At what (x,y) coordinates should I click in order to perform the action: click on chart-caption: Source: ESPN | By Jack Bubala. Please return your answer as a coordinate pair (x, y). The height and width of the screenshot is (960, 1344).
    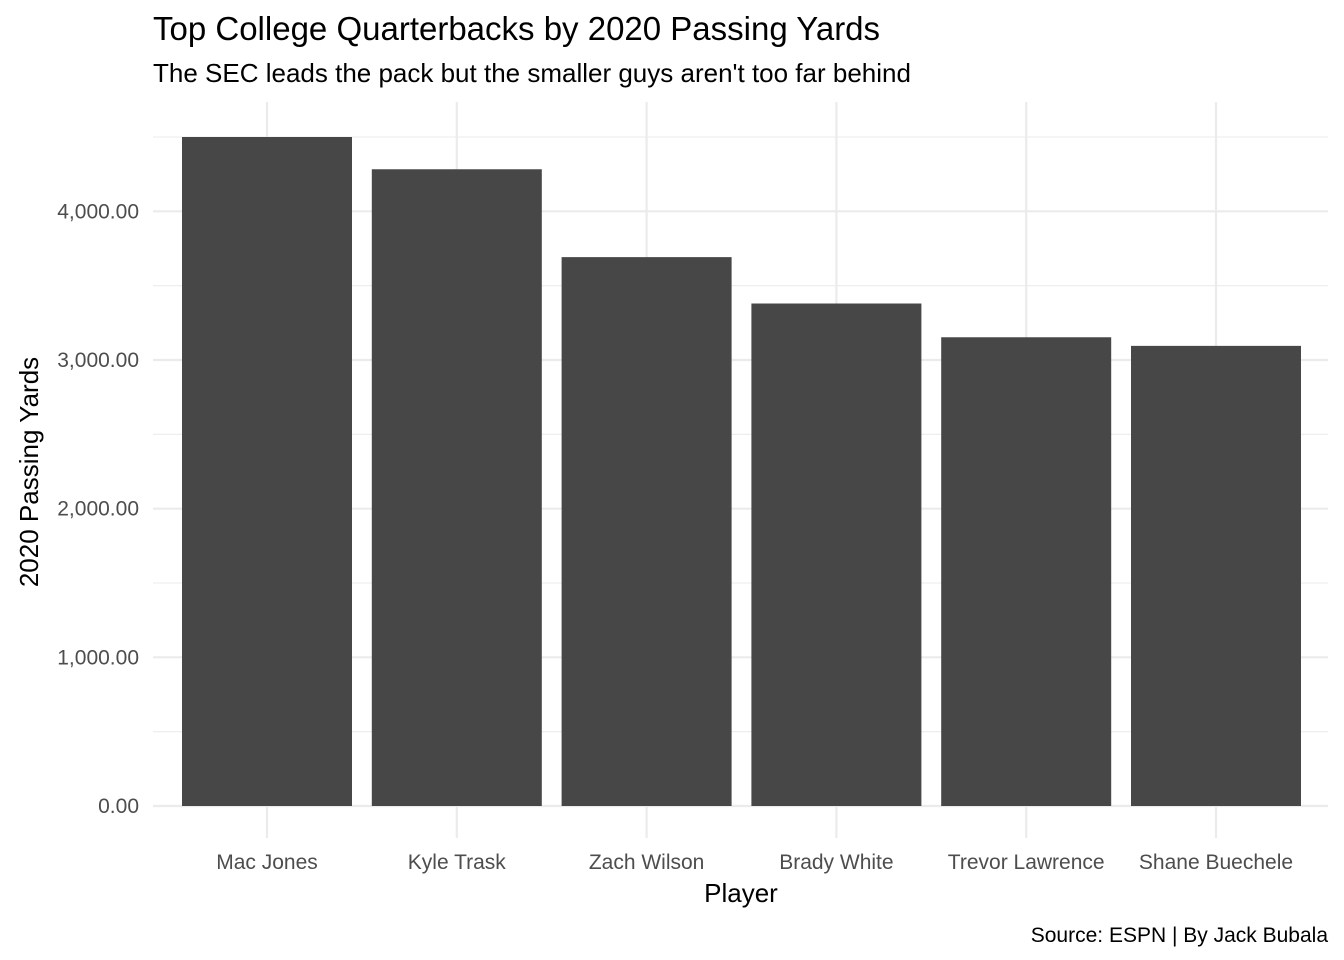
    Looking at the image, I should click on (1180, 935).